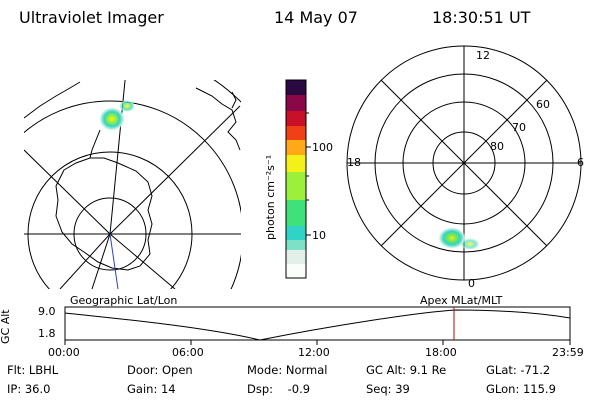  What do you see at coordinates (497, 146) in the screenshot?
I see `mlat-label-80: 80` at bounding box center [497, 146].